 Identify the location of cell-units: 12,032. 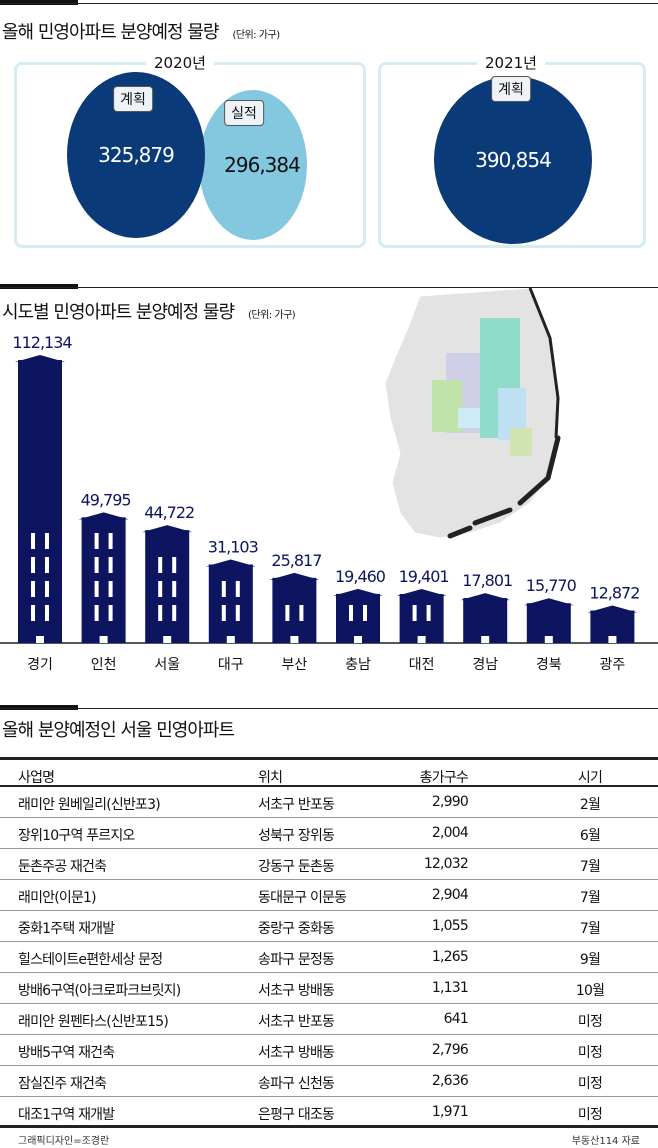
(446, 864).